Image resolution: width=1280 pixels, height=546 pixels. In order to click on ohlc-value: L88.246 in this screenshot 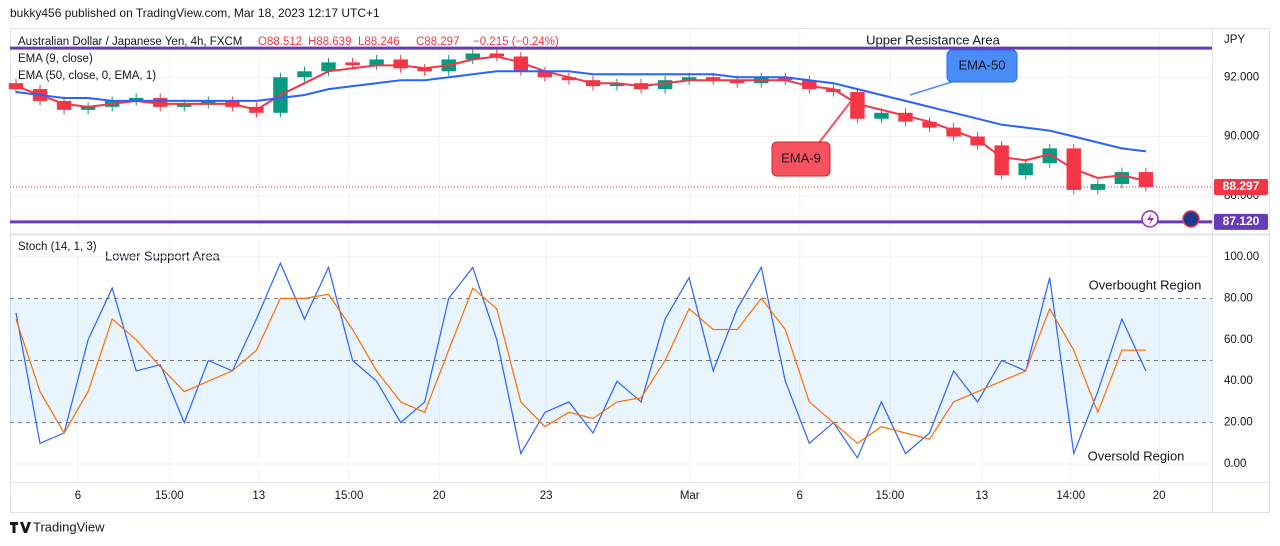, I will do `click(379, 42)`.